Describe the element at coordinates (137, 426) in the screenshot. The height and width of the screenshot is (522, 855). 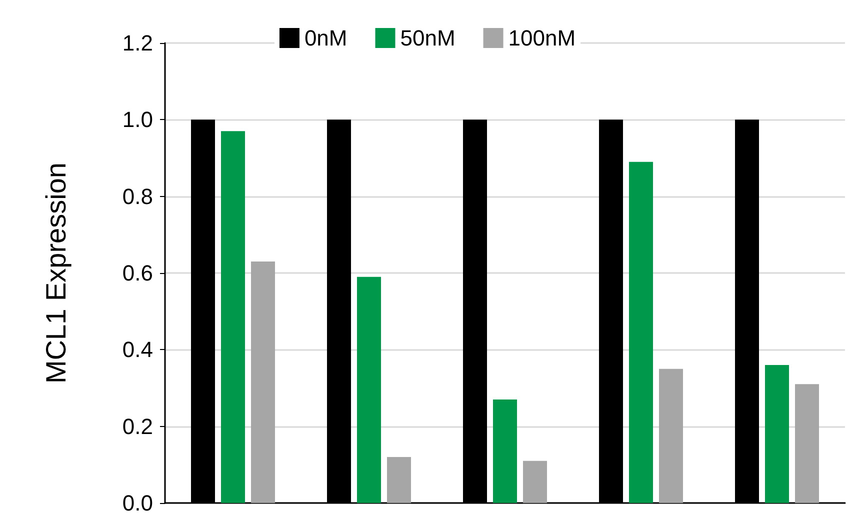
I see `y-tick-label: 0.2` at that location.